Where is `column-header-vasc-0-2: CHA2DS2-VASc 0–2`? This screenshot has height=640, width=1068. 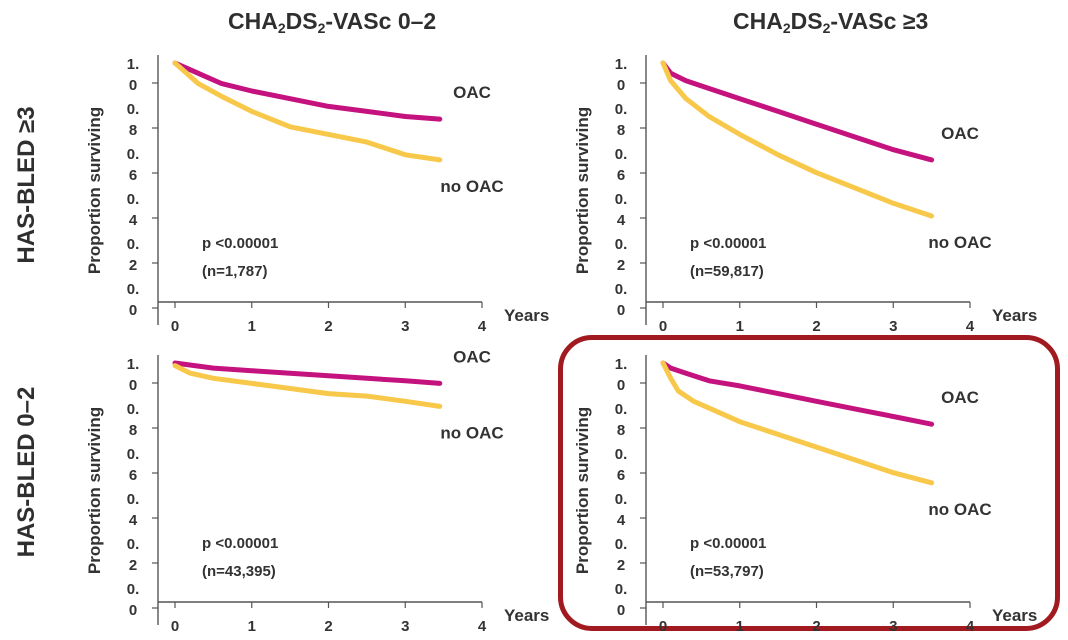 column-header-vasc-0-2: CHA2DS2-VASc 0–2 is located at coordinates (332, 22).